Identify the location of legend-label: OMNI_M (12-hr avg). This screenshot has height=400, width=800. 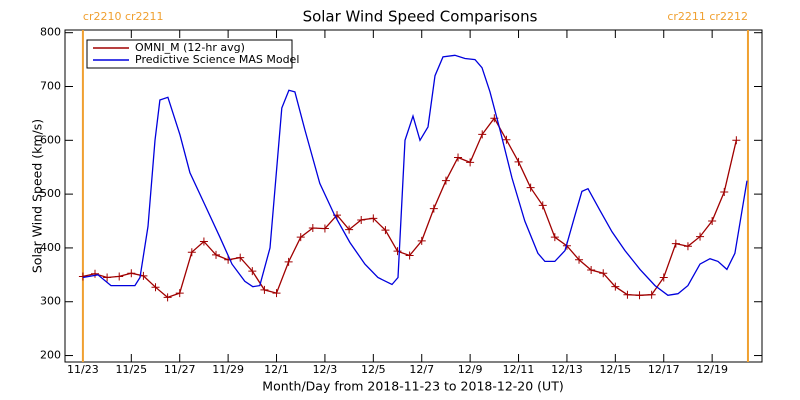
(190, 47).